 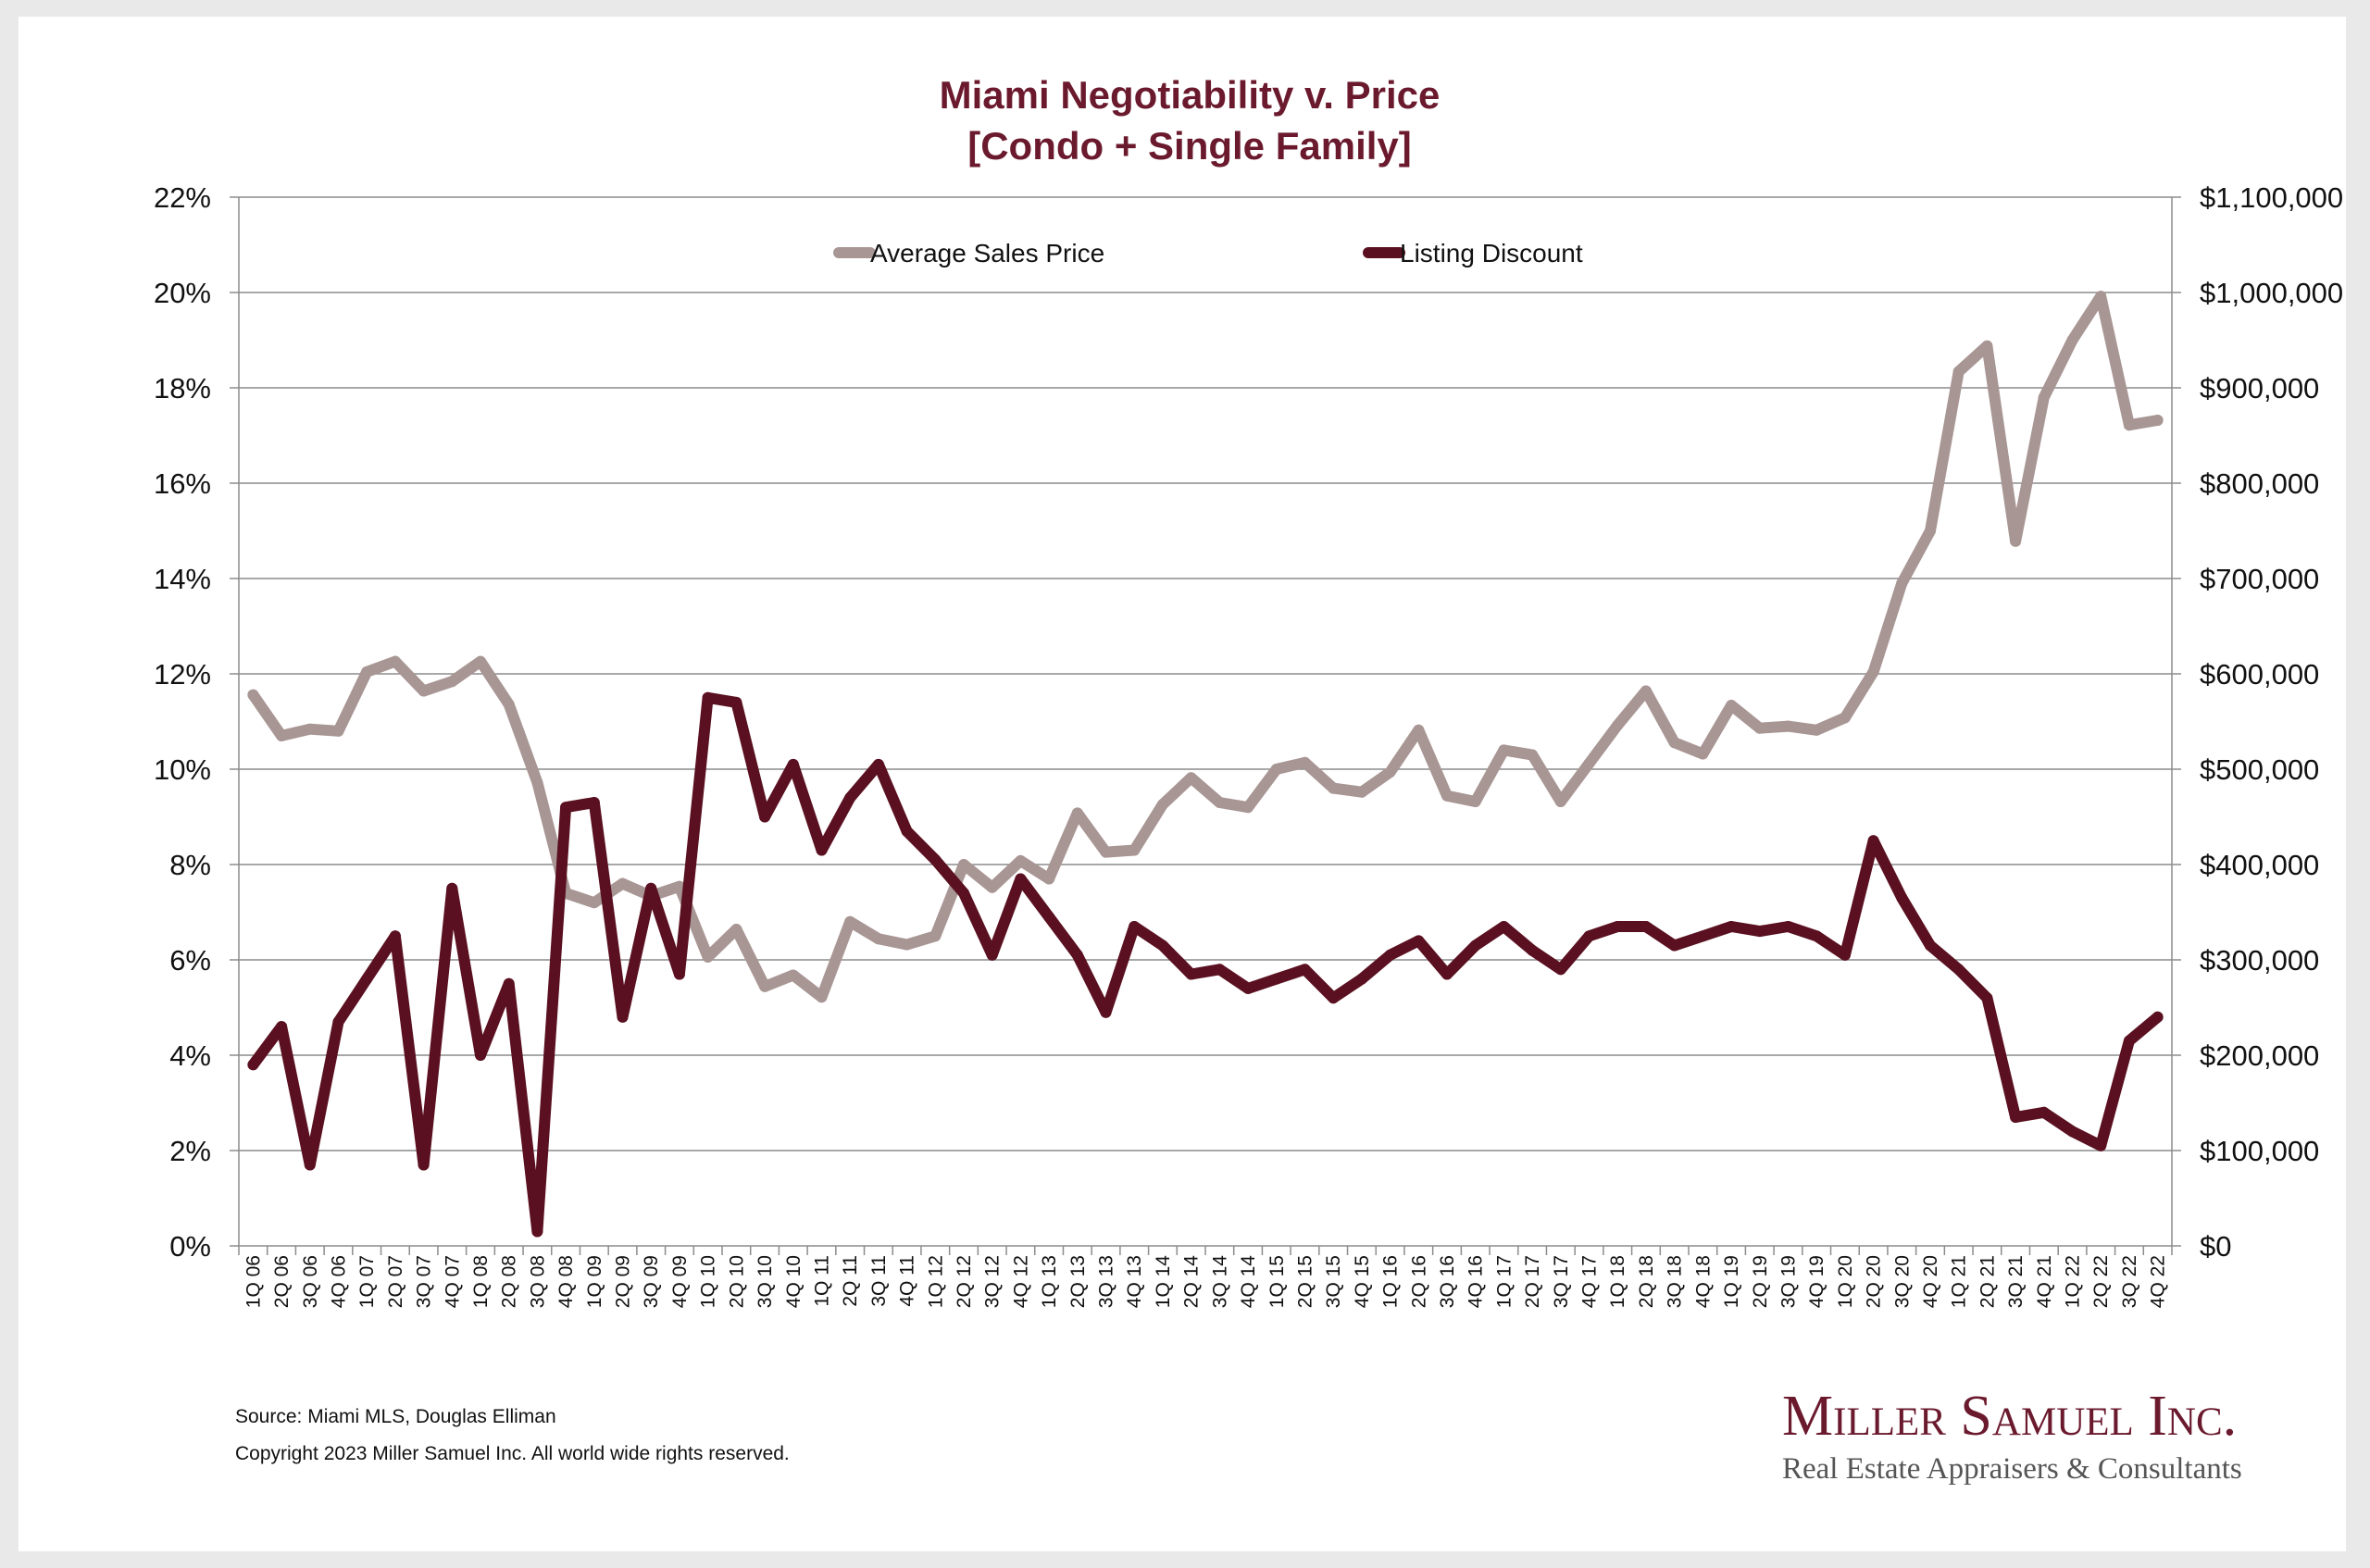 I want to click on x-tick-label: 3Q 15, so click(x=1333, y=1281).